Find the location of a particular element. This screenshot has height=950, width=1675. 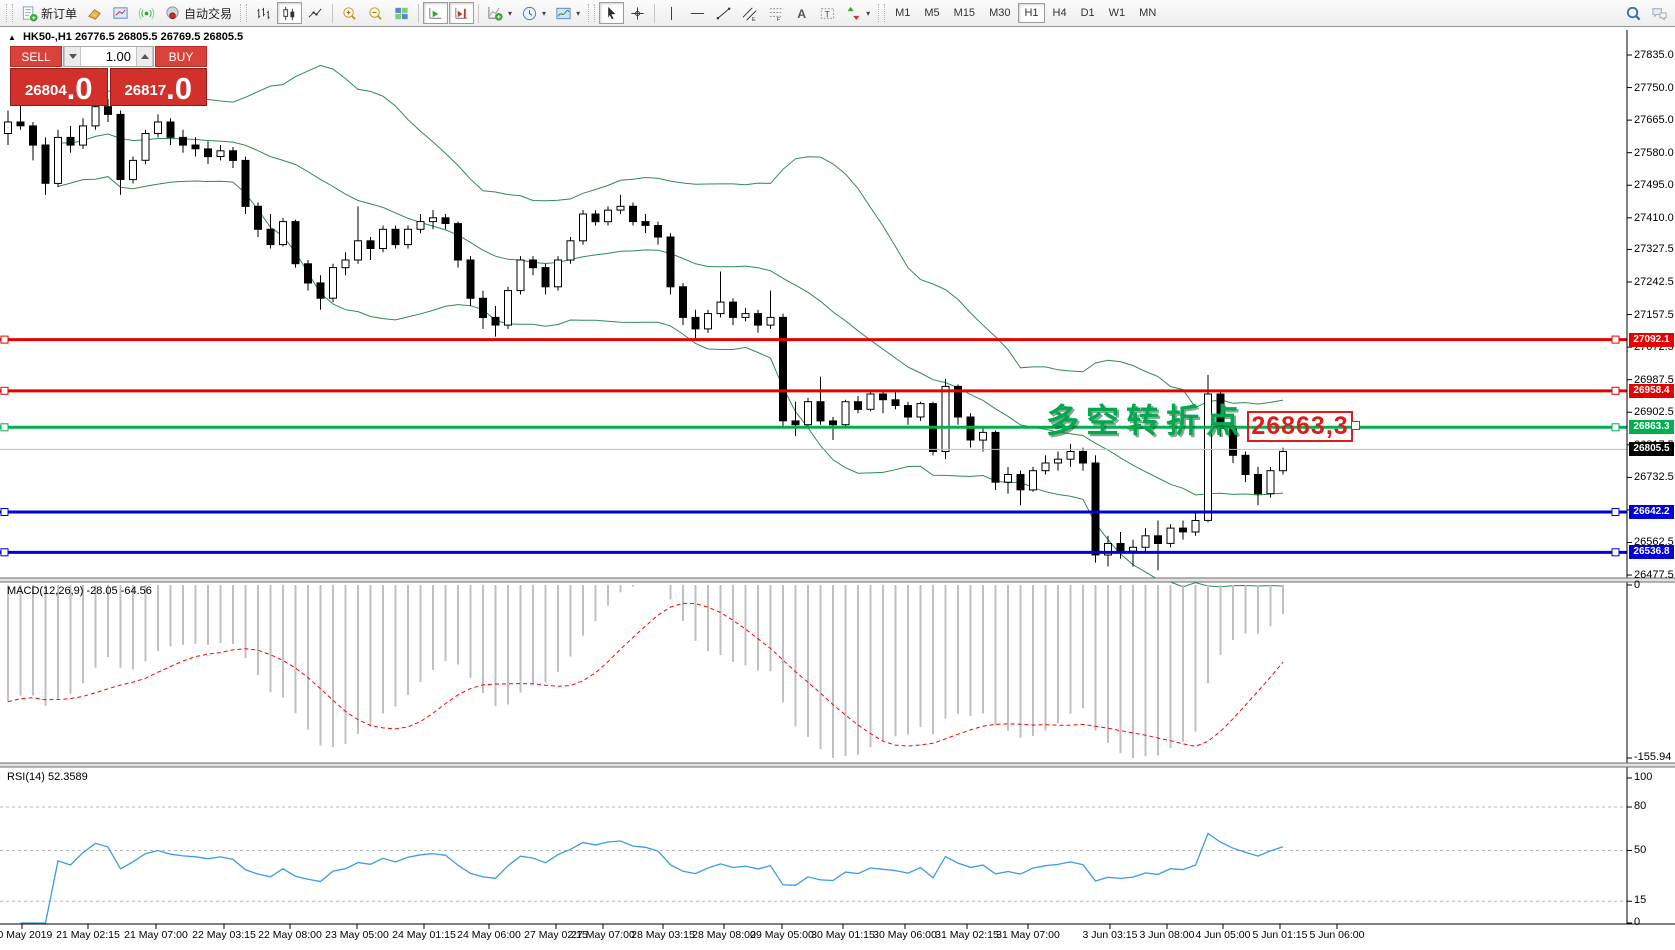

zoom-out-icon is located at coordinates (375, 13).